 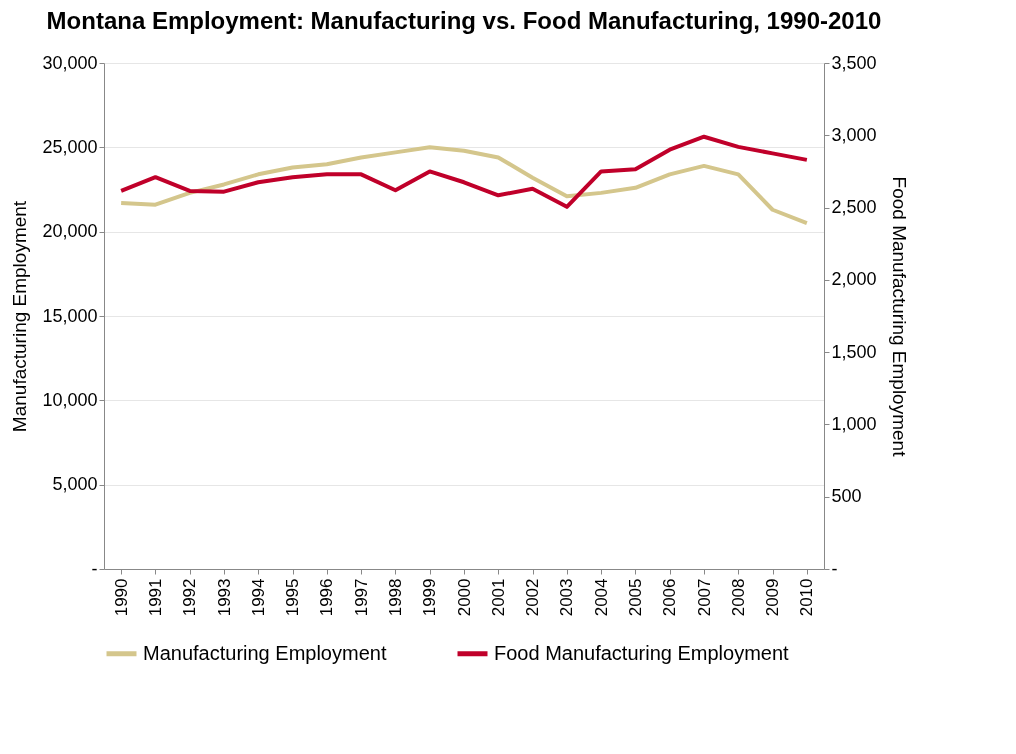 What do you see at coordinates (533, 597) in the screenshot?
I see `x-tick-label: 2002` at bounding box center [533, 597].